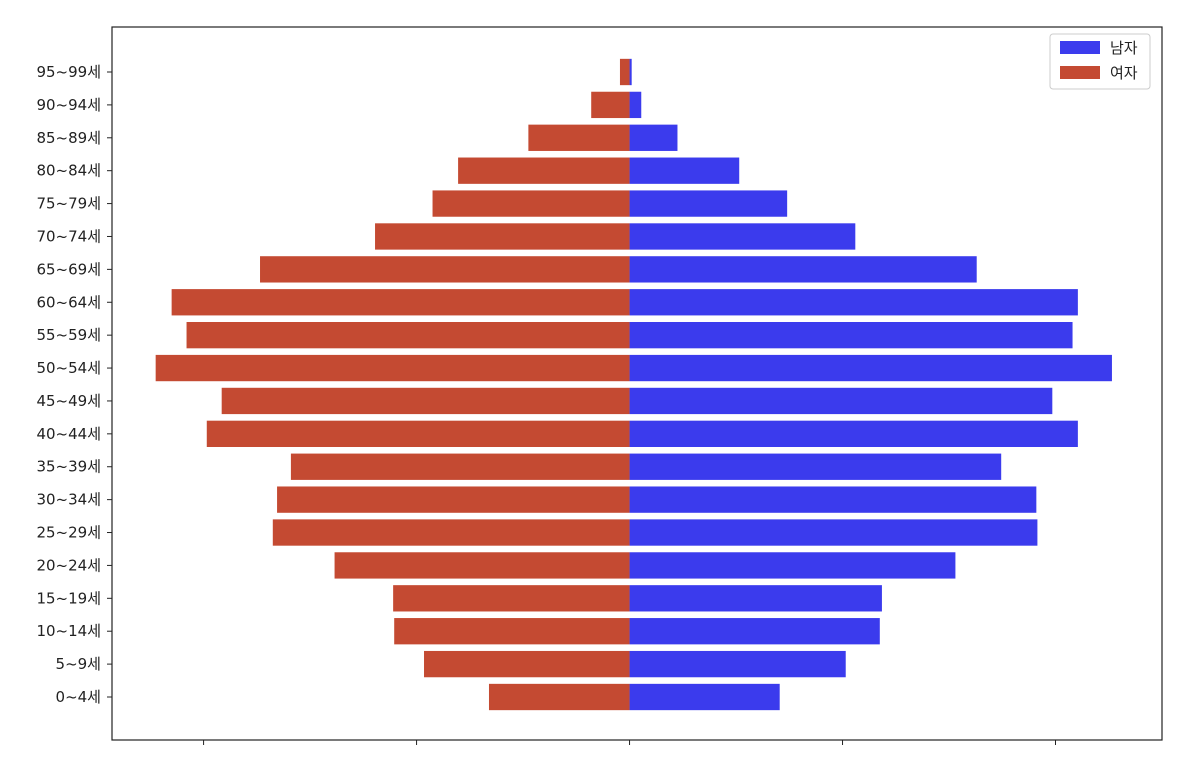 The image size is (1196, 772). Describe the element at coordinates (630, 742) in the screenshot. I see `x-axis-ticks` at that location.